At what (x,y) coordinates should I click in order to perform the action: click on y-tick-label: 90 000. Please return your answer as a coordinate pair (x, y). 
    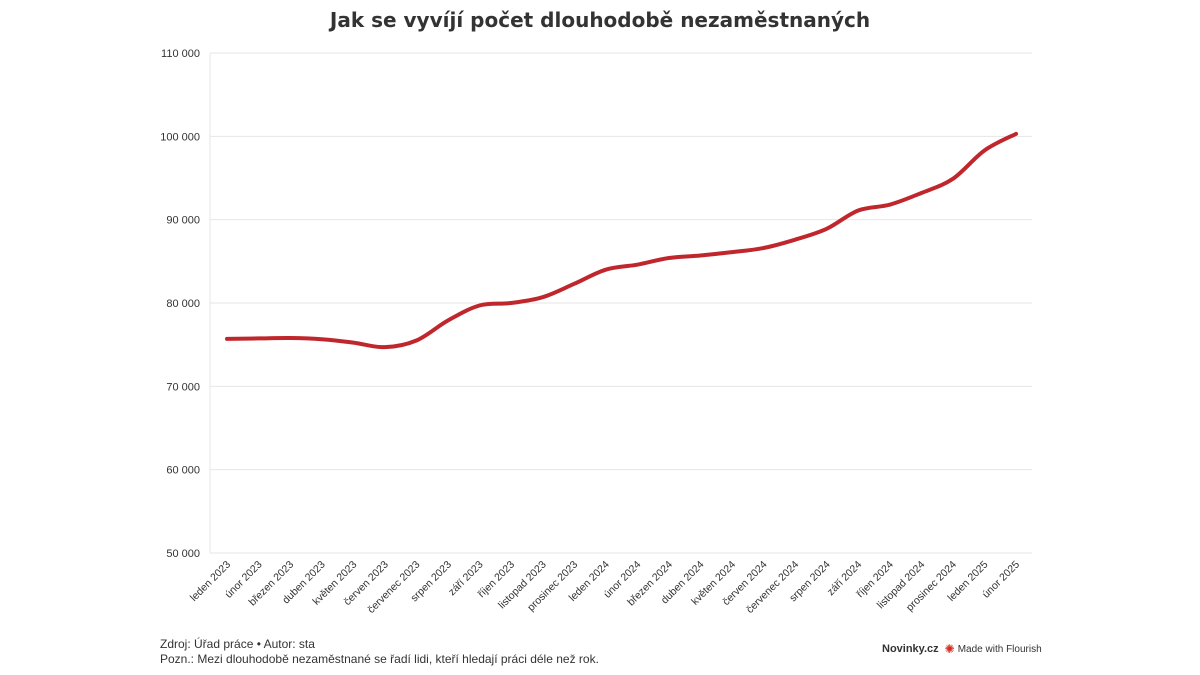
    Looking at the image, I should click on (183, 221).